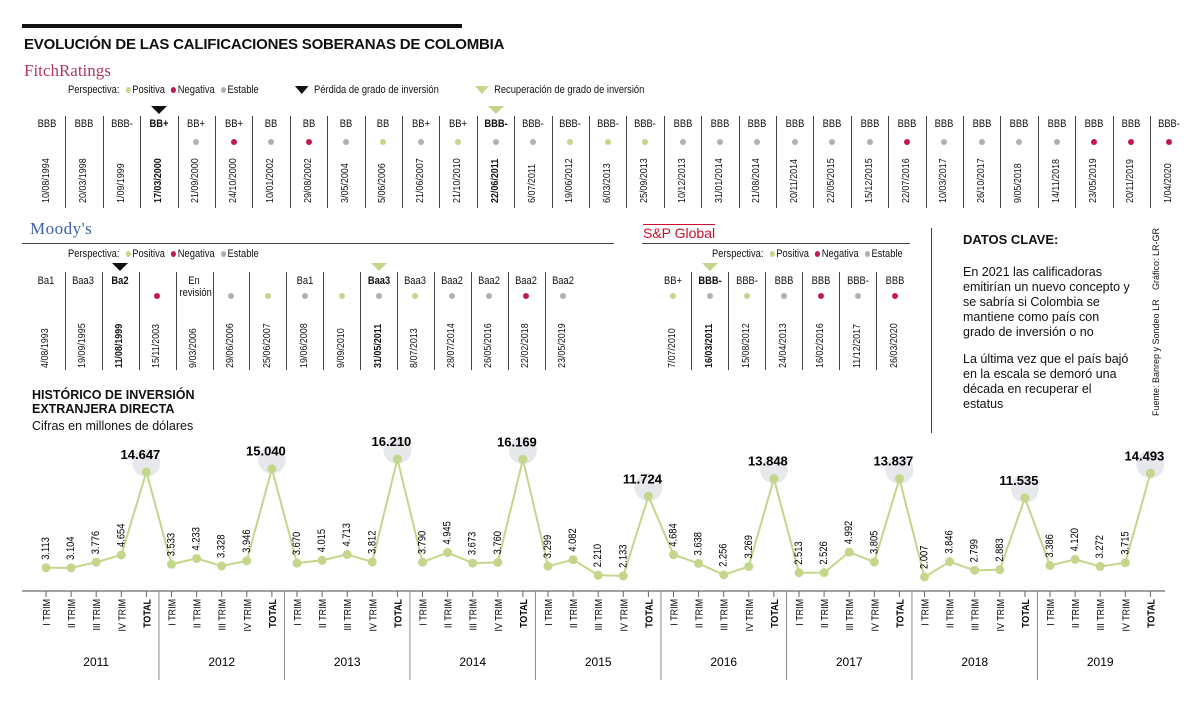 Image resolution: width=1200 pixels, height=711 pixels. Describe the element at coordinates (376, 90) in the screenshot. I see `legend-perdida: Pérdida de grado de inversión` at that location.